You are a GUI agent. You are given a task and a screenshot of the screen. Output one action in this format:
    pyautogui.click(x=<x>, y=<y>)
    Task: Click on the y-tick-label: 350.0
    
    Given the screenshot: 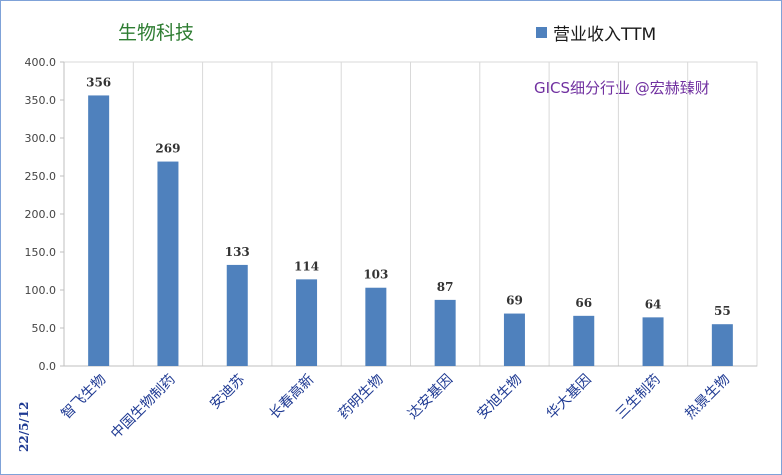 What is the action you would take?
    pyautogui.click(x=41, y=100)
    